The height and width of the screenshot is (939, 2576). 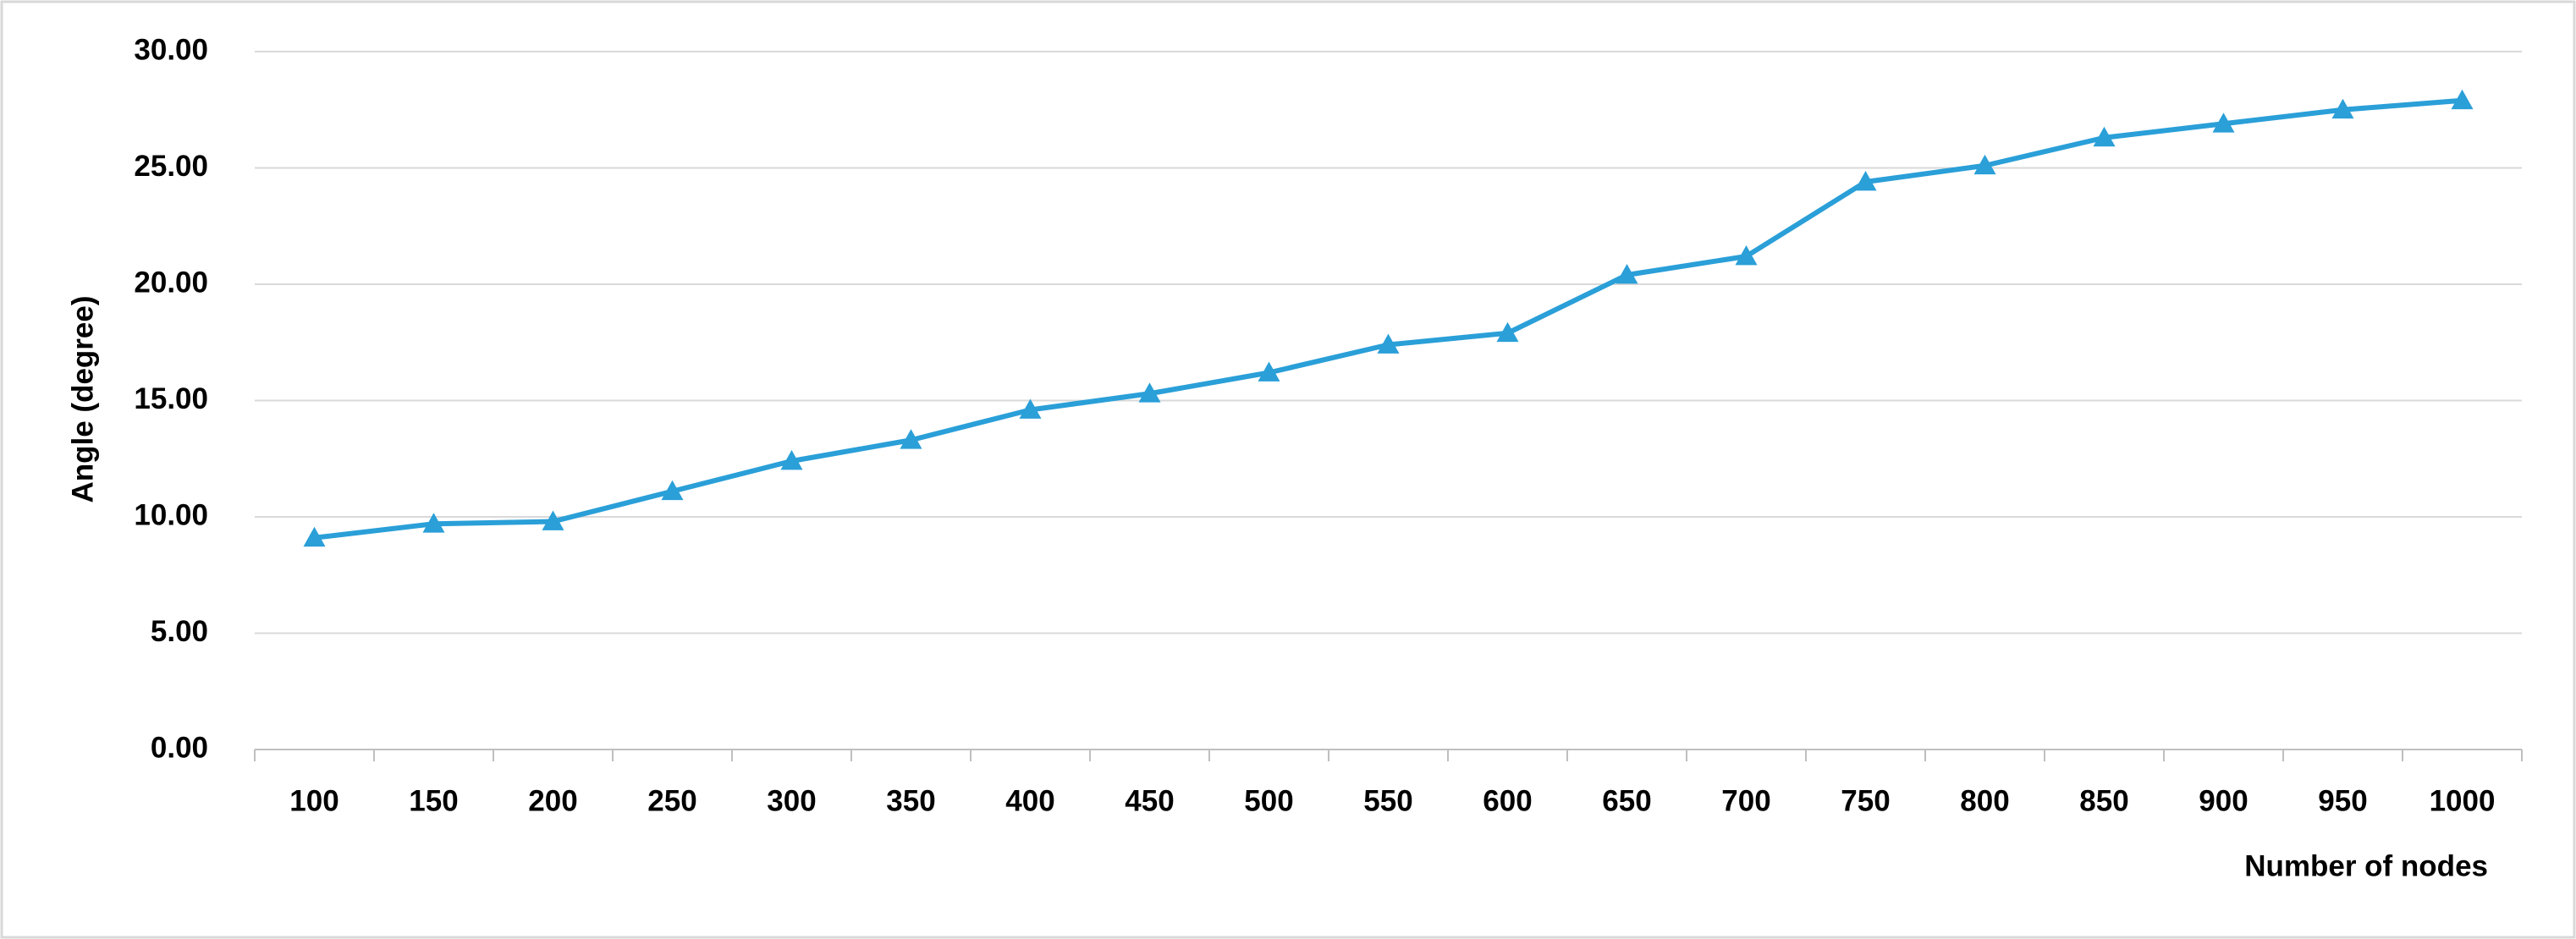 I want to click on y-axis-title: Angle (degree), so click(x=82, y=398).